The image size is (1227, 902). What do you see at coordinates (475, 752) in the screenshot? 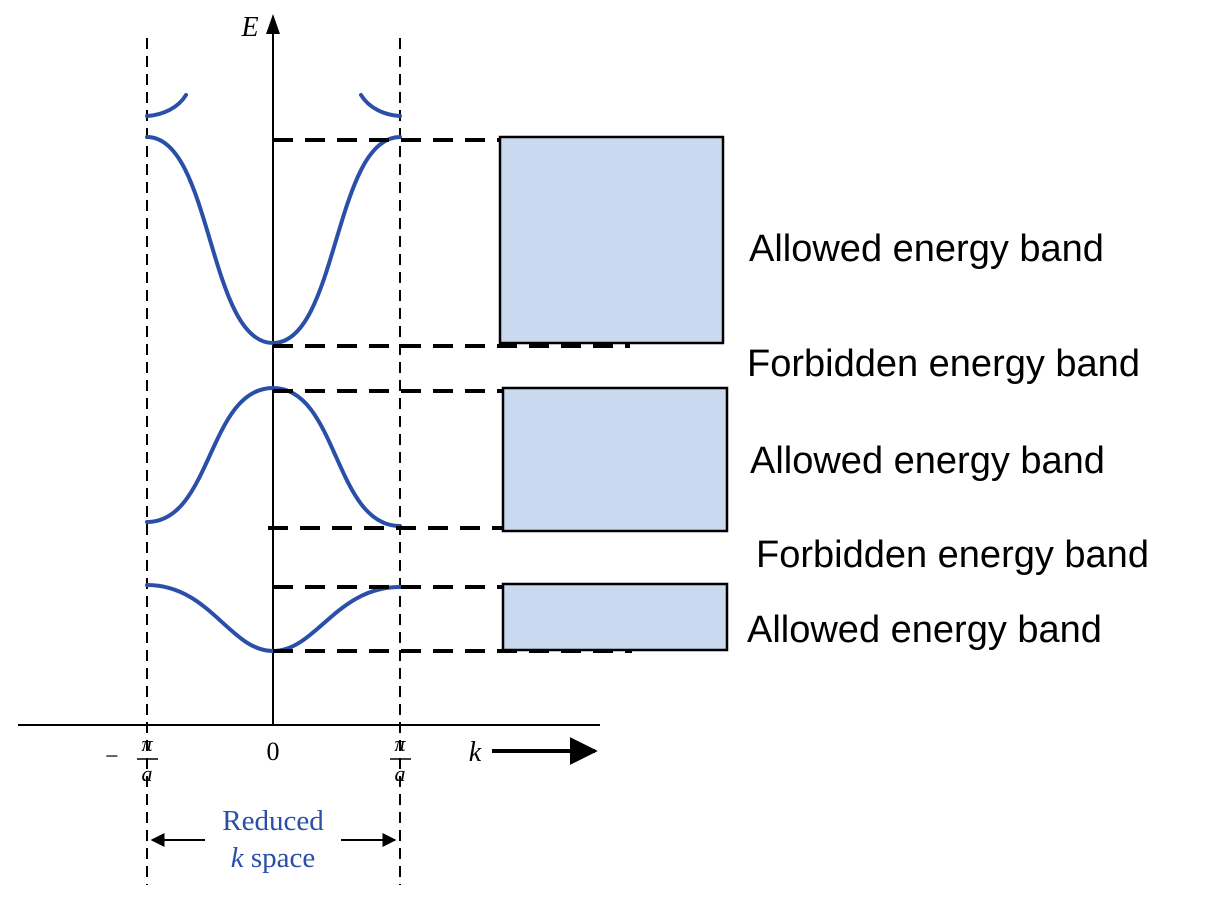
I see `k-axis-label: k` at bounding box center [475, 752].